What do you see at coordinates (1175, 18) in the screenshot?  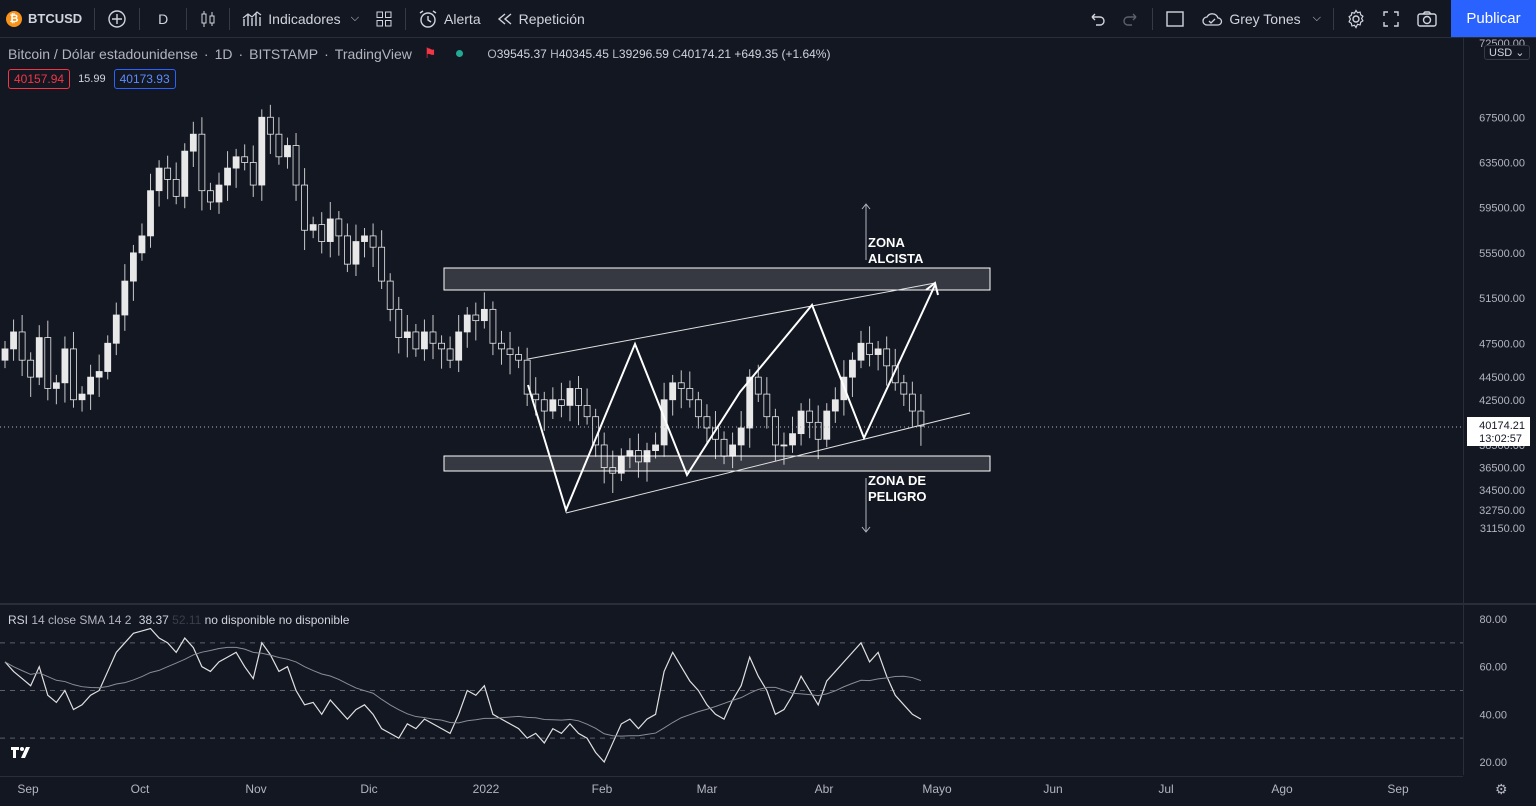 I see `layout-select-button` at bounding box center [1175, 18].